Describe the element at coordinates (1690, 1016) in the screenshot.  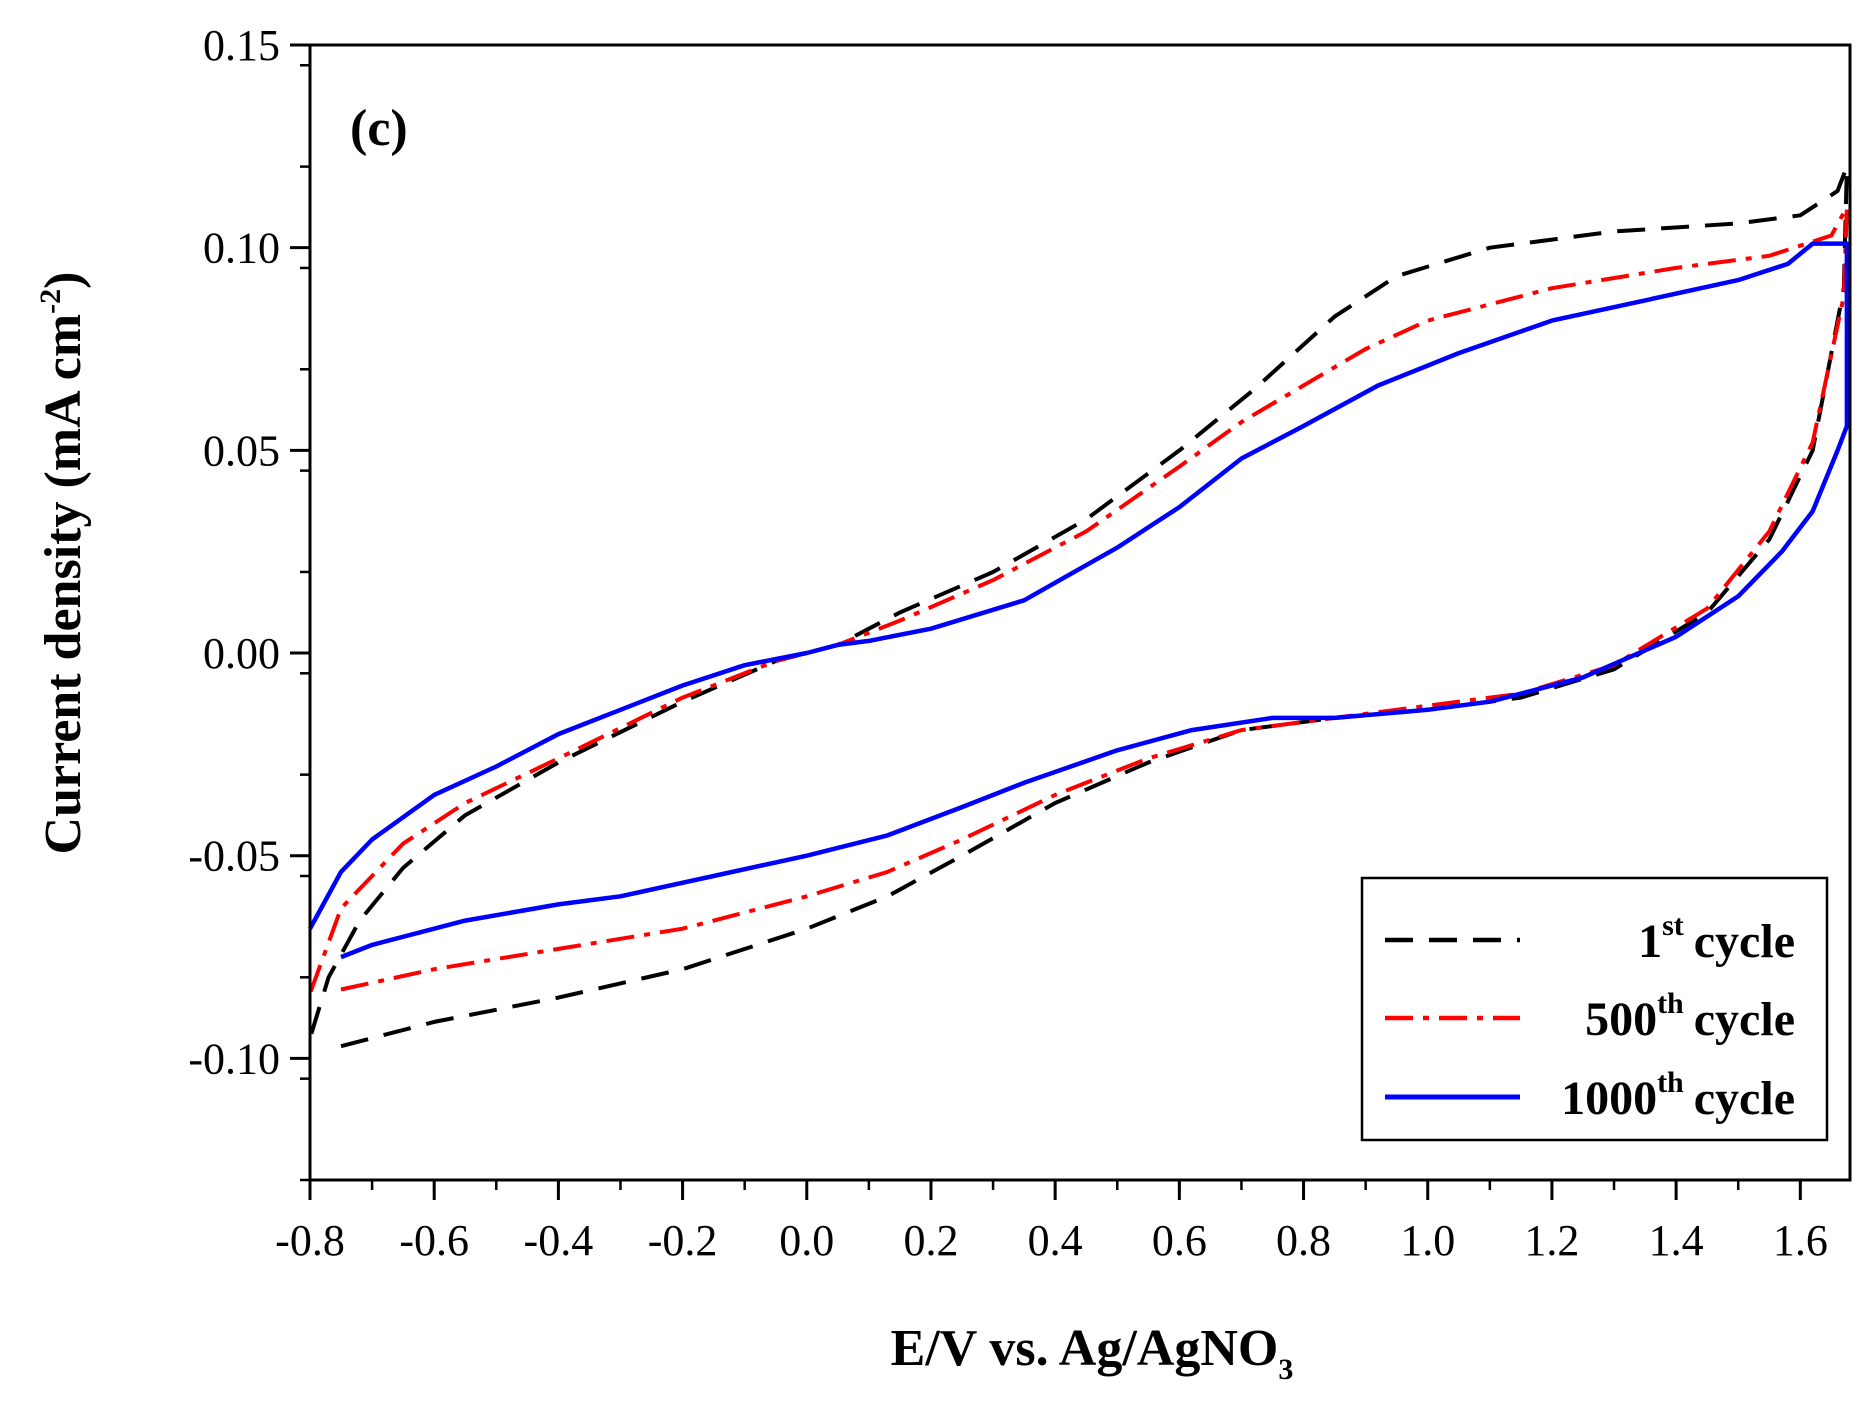
I see `legend-label-500th: 500th cycle` at that location.